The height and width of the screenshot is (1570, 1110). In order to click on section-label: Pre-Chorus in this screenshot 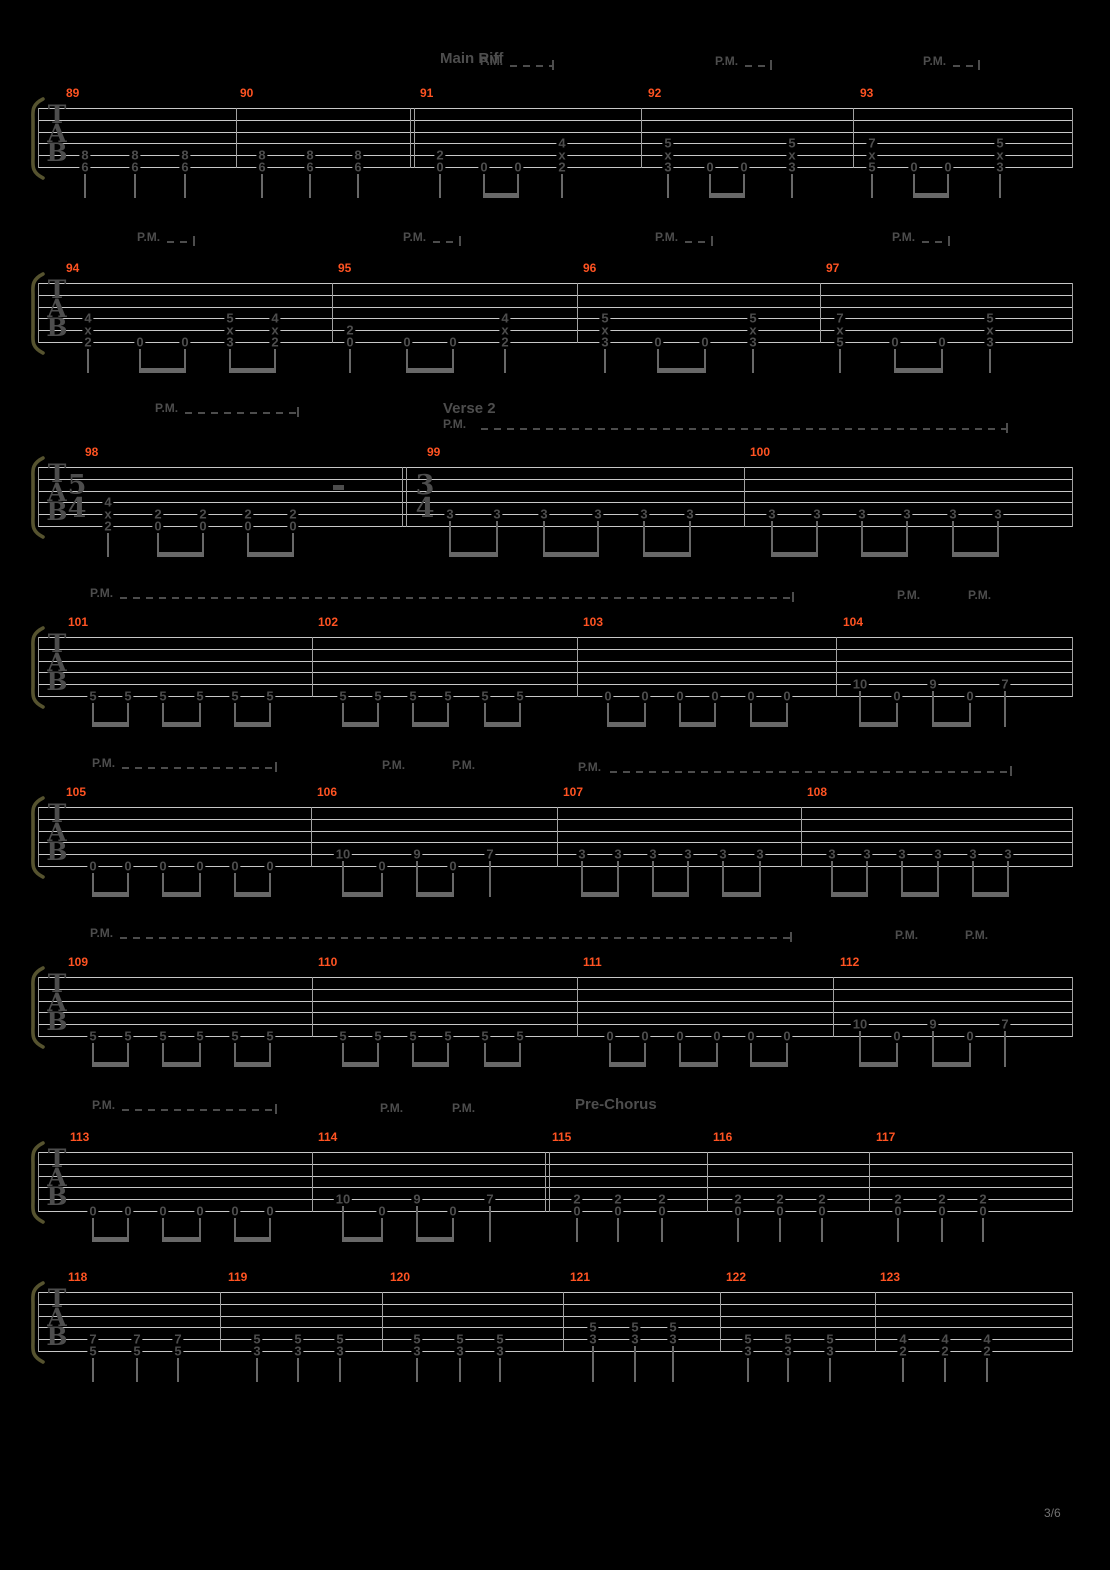, I will do `click(616, 1104)`.